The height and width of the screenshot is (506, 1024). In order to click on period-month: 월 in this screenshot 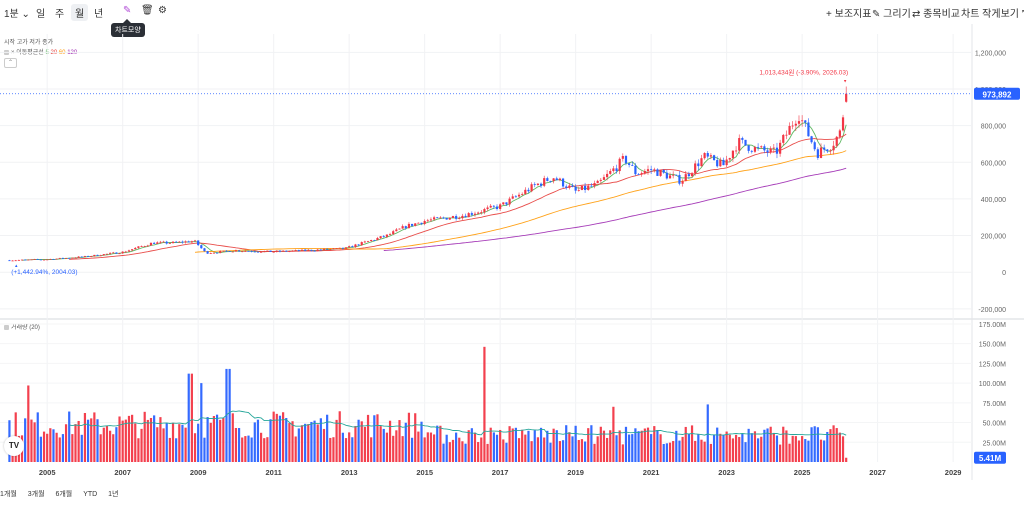, I will do `click(80, 12)`.